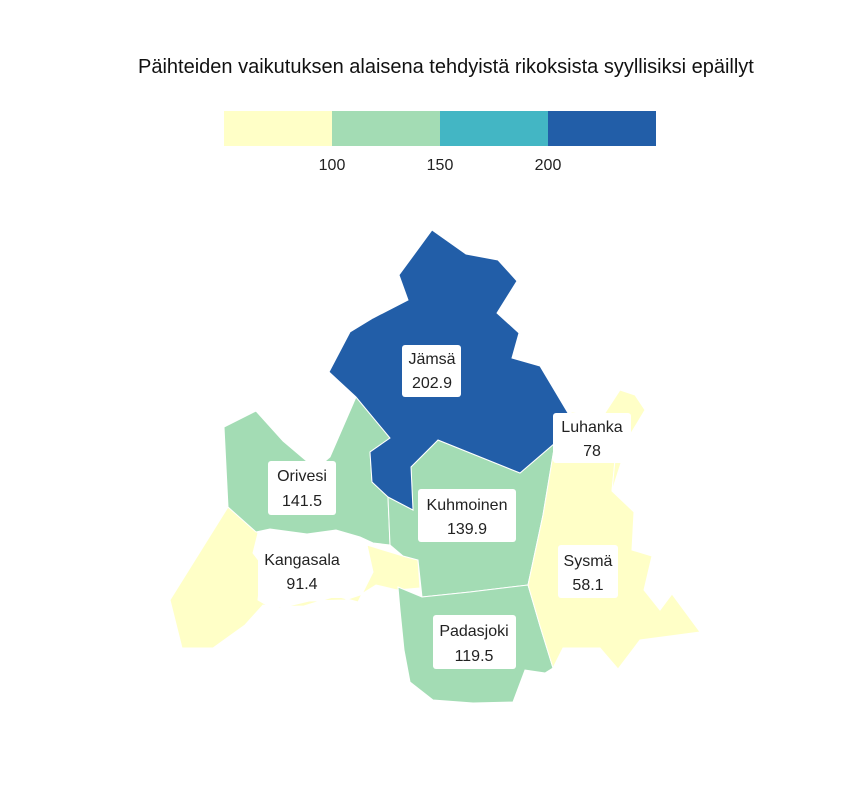  I want to click on label-padasjoki: Padasjoki 119.5, so click(474, 642).